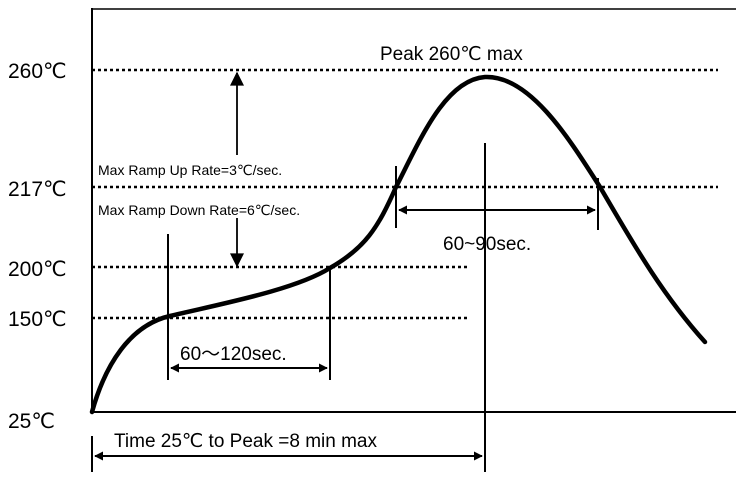 The width and height of the screenshot is (740, 478). What do you see at coordinates (487, 244) in the screenshot?
I see `reflow-time-label: 60~90sec.` at bounding box center [487, 244].